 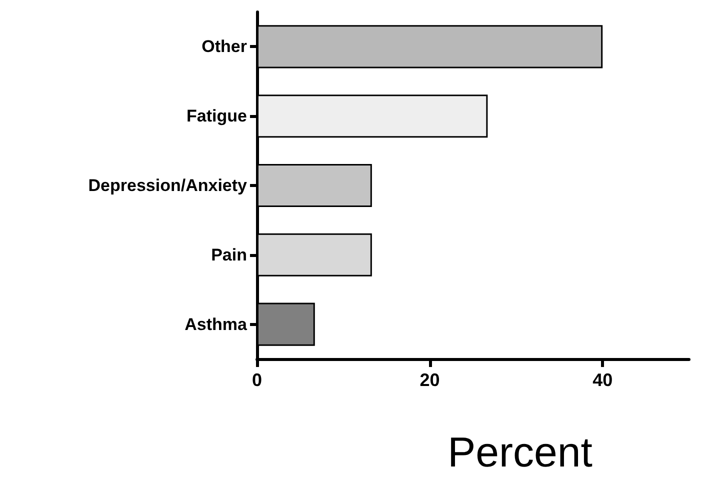 I want to click on y-tick-label: Fatigue, so click(x=216, y=116).